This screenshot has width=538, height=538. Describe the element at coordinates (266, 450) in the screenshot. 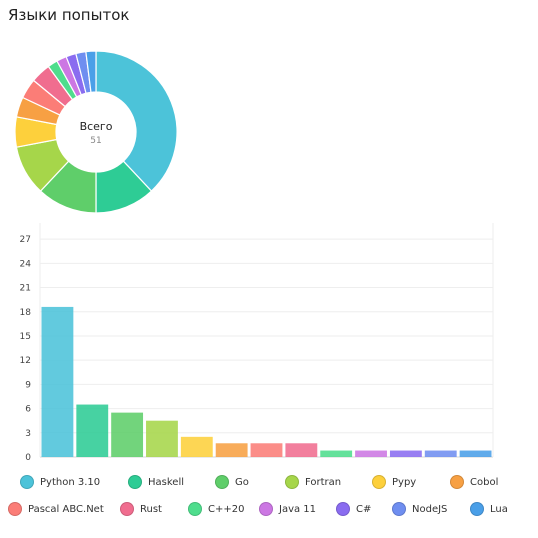

I see `bar-pascal-abc-net` at that location.